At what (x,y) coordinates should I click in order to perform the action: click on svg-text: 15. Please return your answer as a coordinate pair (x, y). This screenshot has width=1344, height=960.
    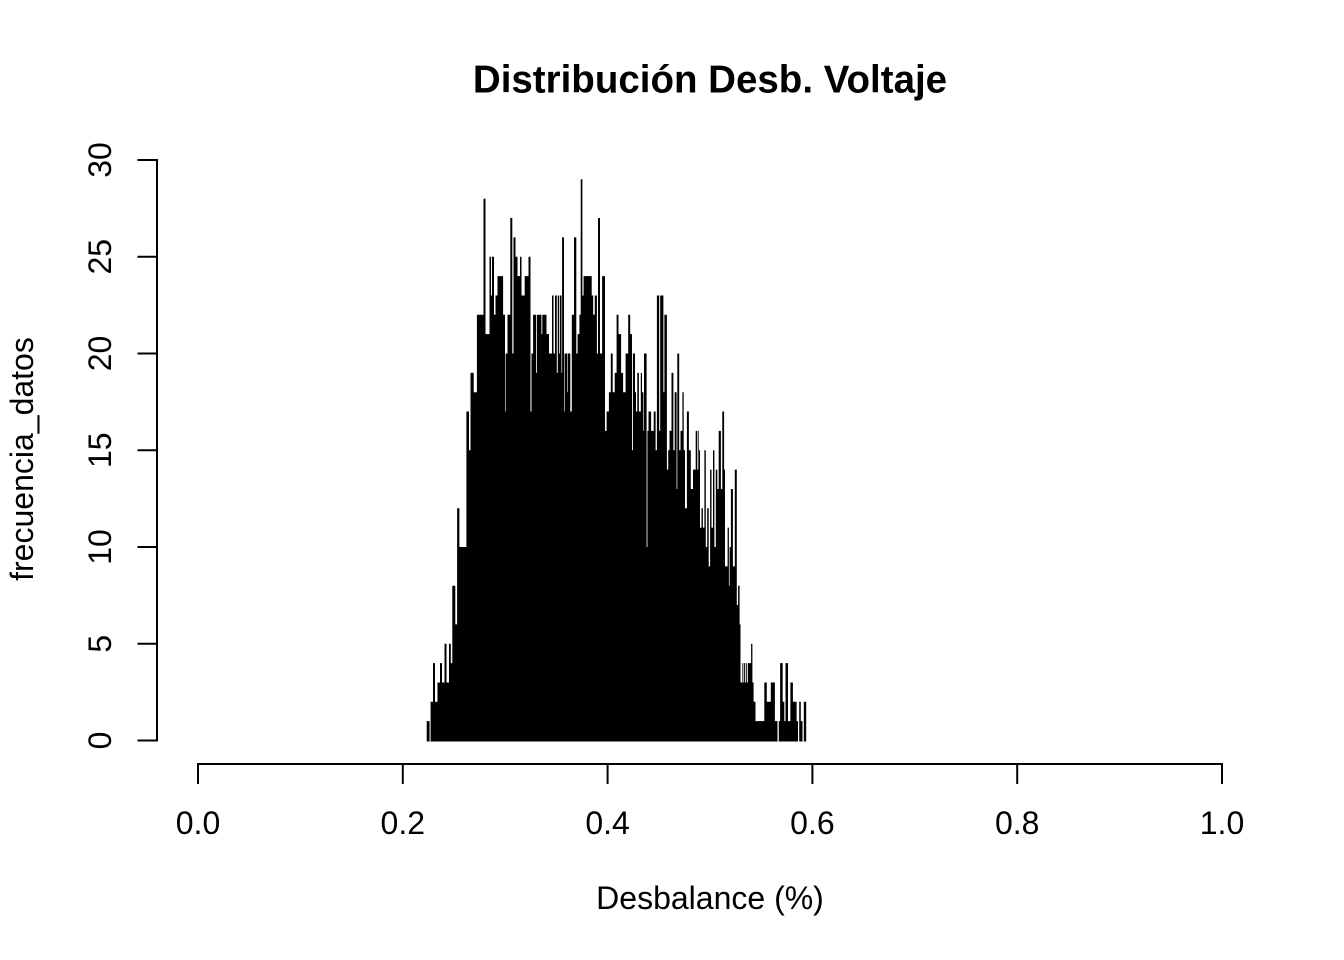
    Looking at the image, I should click on (100, 450).